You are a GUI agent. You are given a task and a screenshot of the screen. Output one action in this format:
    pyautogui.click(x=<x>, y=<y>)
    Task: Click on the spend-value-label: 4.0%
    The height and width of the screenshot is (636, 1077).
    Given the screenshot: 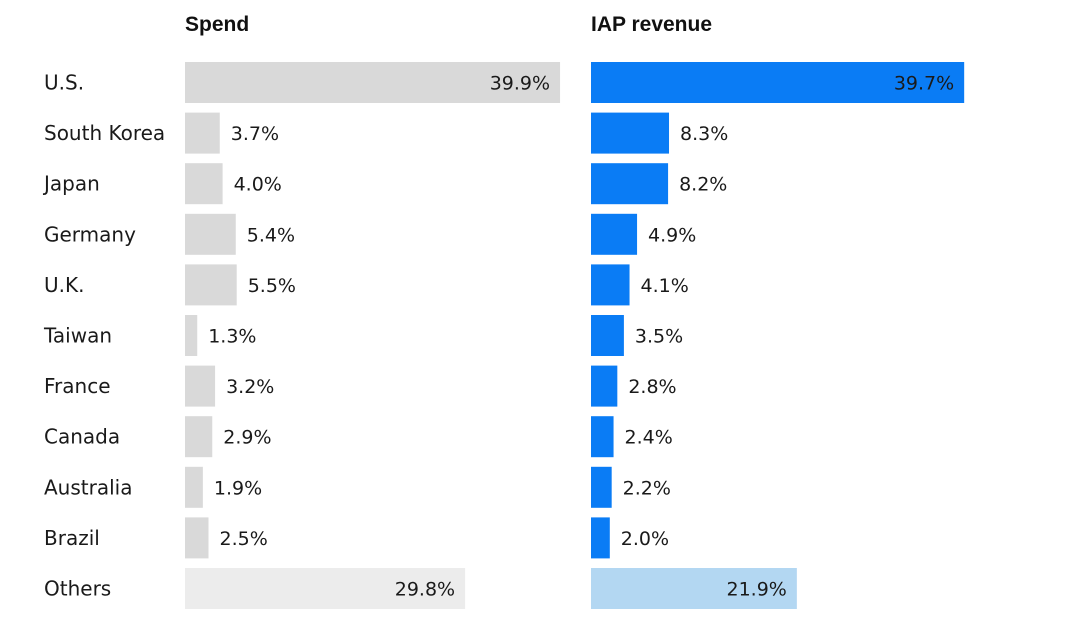 What is the action you would take?
    pyautogui.click(x=258, y=185)
    